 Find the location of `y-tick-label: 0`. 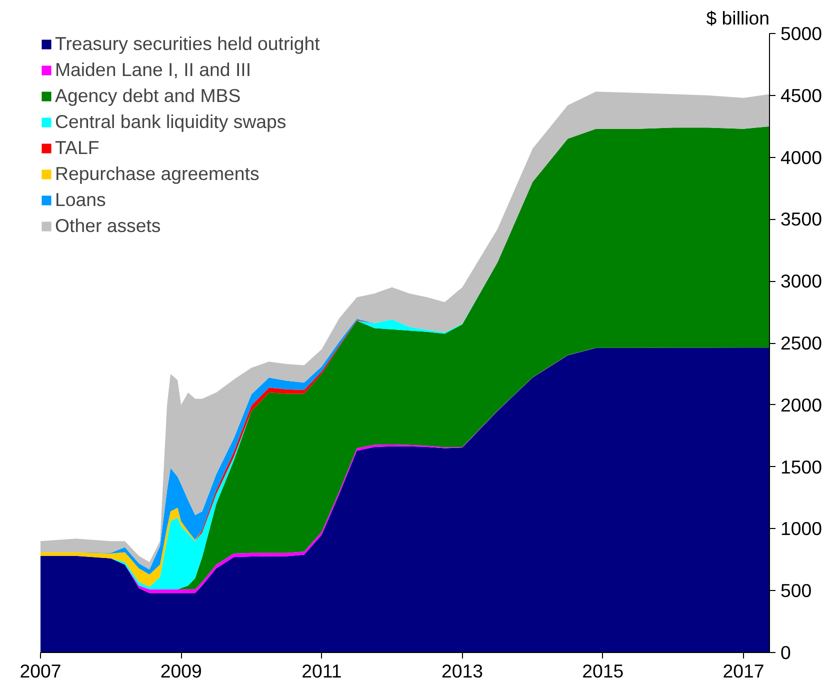

y-tick-label: 0 is located at coordinates (785, 652).